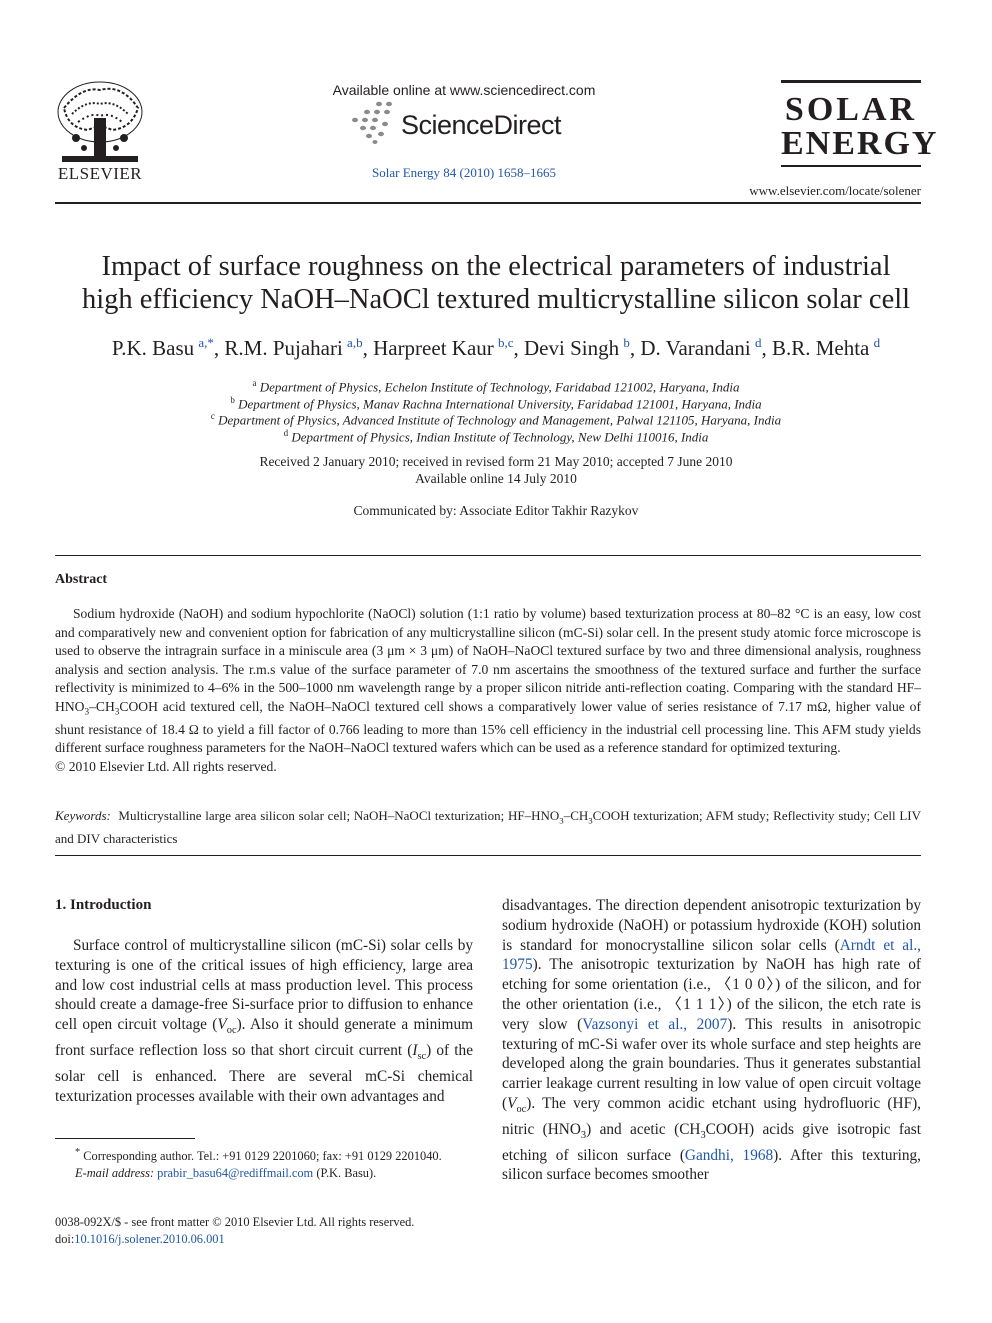 The width and height of the screenshot is (992, 1323). Describe the element at coordinates (286, 433) in the screenshot. I see `affiliation-key: d` at that location.